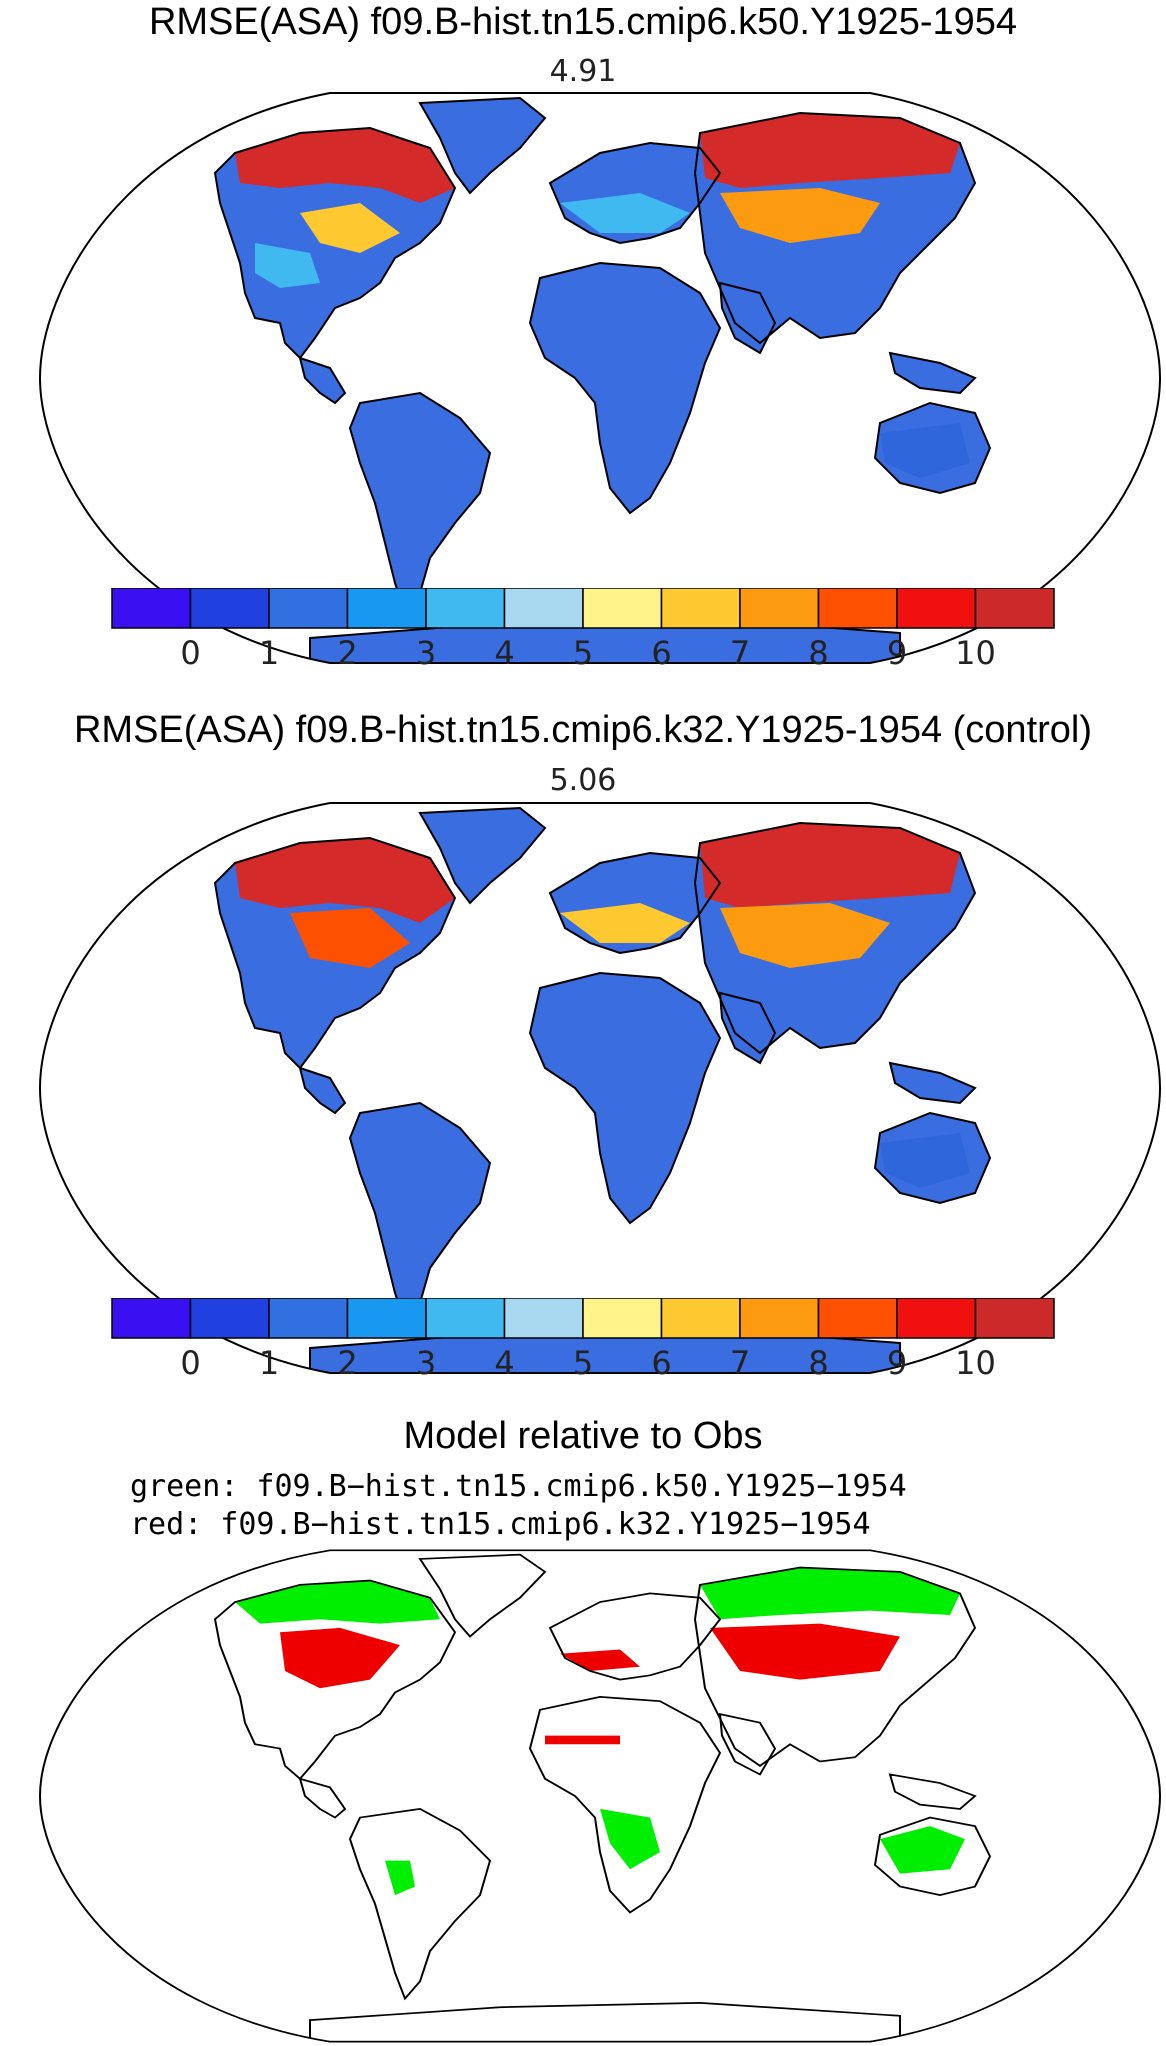 This screenshot has width=1166, height=2046. Describe the element at coordinates (583, 780) in the screenshot. I see `panel-2-global-value: 5.06` at that location.